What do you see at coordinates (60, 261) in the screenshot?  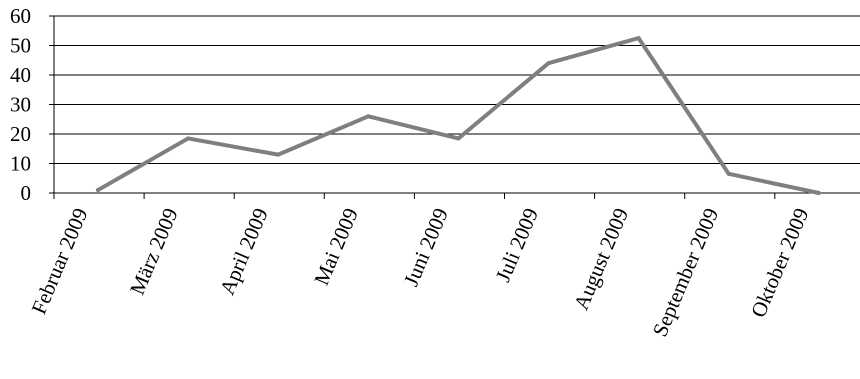 I see `x-tick-label-0: Februar 2009` at bounding box center [60, 261].